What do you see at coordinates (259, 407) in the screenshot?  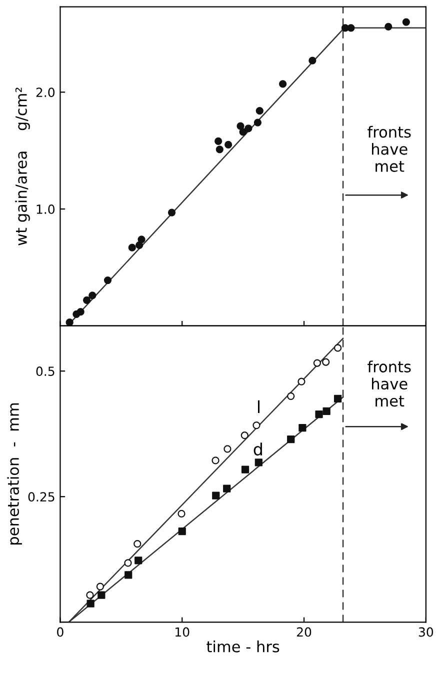 I see `series-label: l` at bounding box center [259, 407].